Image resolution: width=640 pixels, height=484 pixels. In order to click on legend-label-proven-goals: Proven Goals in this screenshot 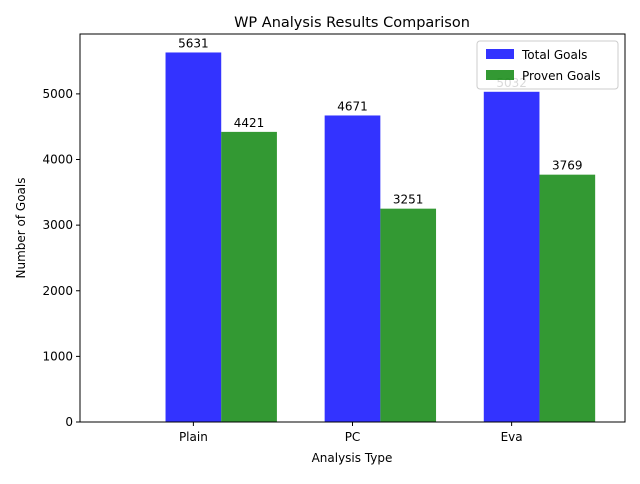, I will do `click(561, 76)`.